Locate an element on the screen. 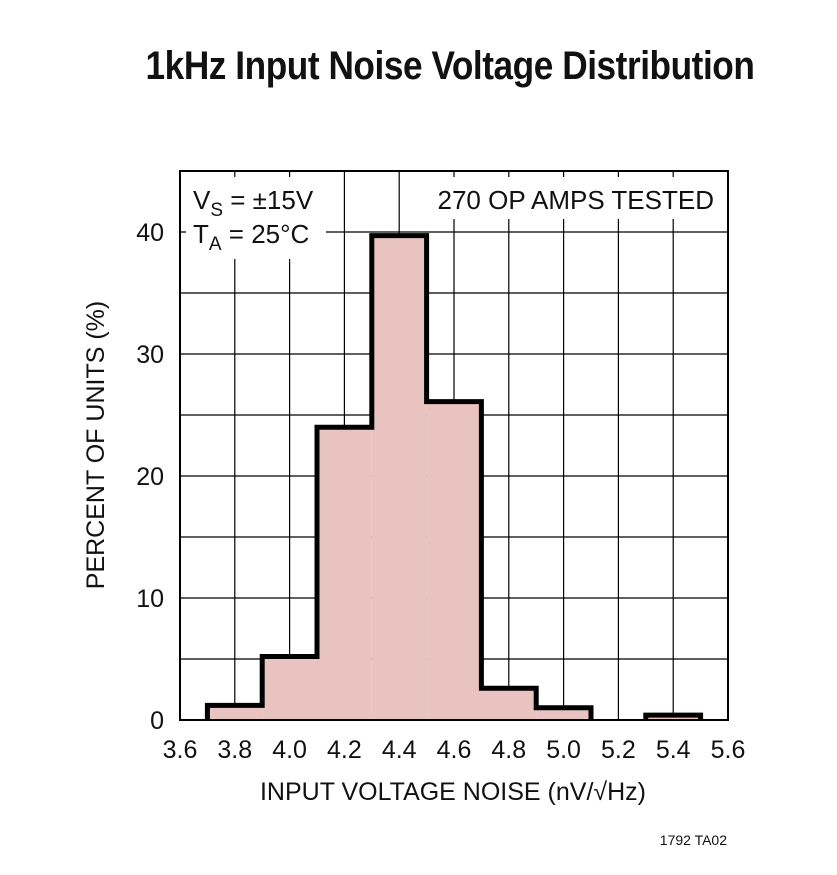 This screenshot has width=837, height=875. x-tick-label: 4.6 is located at coordinates (454, 750).